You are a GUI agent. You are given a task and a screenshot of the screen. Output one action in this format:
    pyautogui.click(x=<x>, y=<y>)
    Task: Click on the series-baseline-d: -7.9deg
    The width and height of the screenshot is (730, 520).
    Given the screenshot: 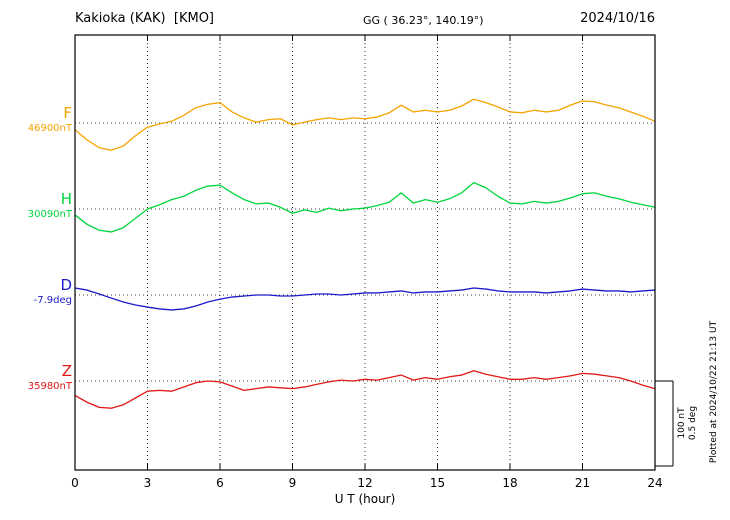 What is the action you would take?
    pyautogui.click(x=52, y=300)
    